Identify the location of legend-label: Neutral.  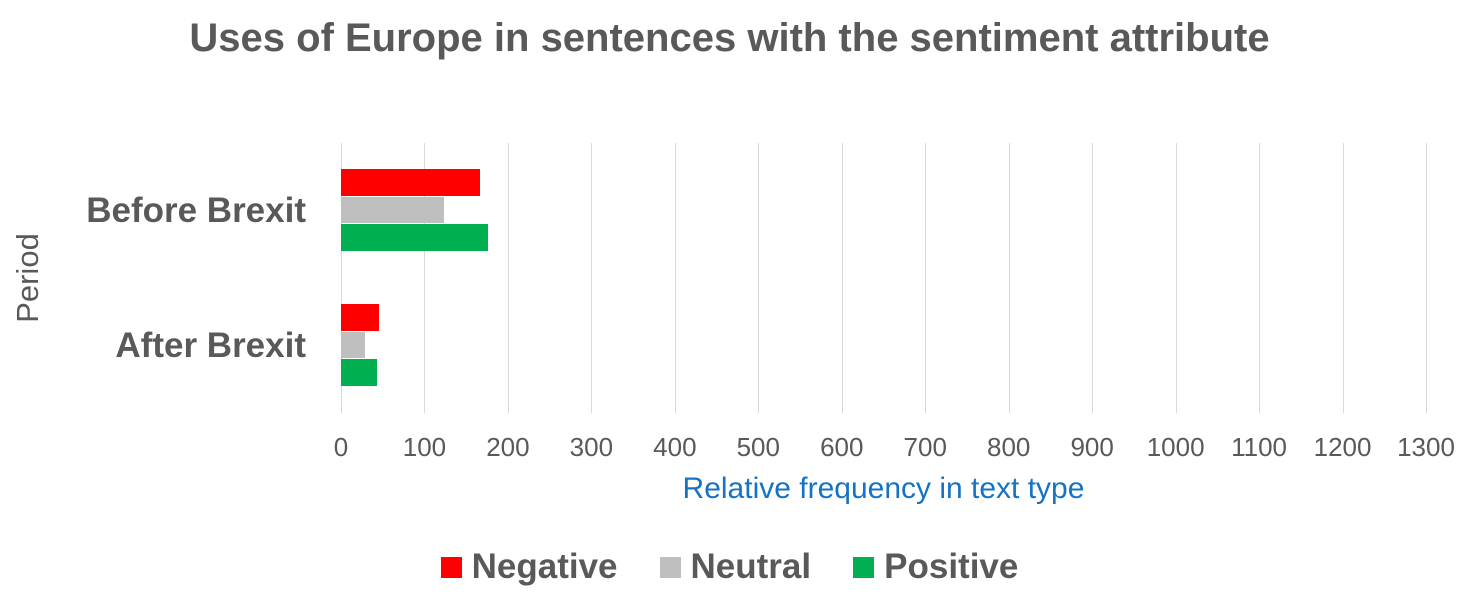
(751, 566).